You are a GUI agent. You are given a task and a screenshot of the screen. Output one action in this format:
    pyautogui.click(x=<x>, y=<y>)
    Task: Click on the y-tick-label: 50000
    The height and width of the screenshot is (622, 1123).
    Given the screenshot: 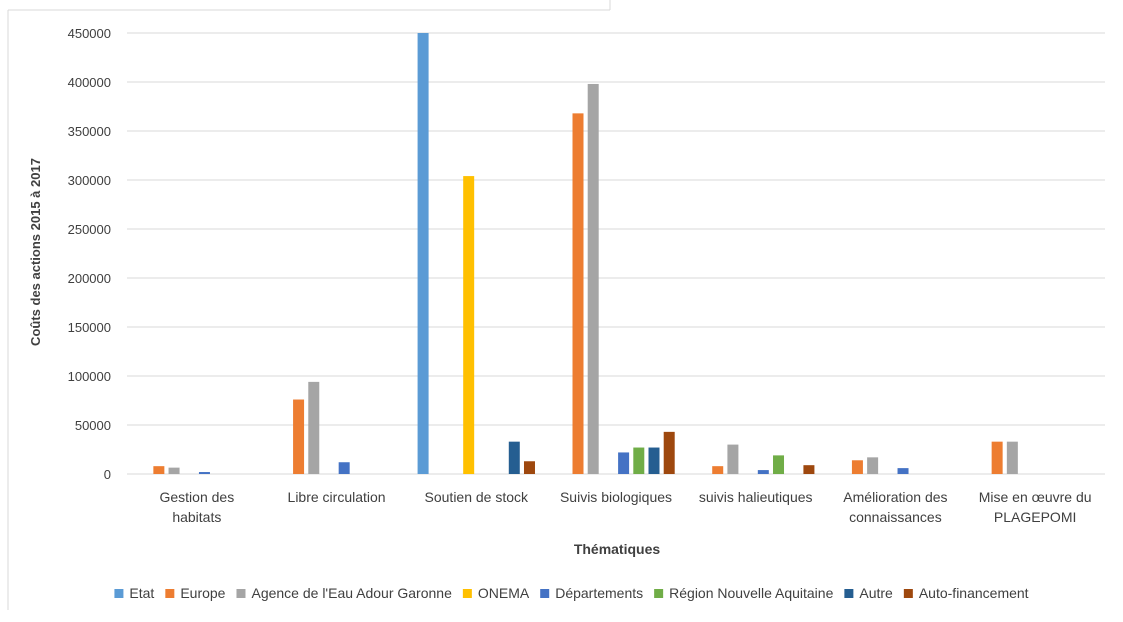 What is the action you would take?
    pyautogui.click(x=93, y=425)
    